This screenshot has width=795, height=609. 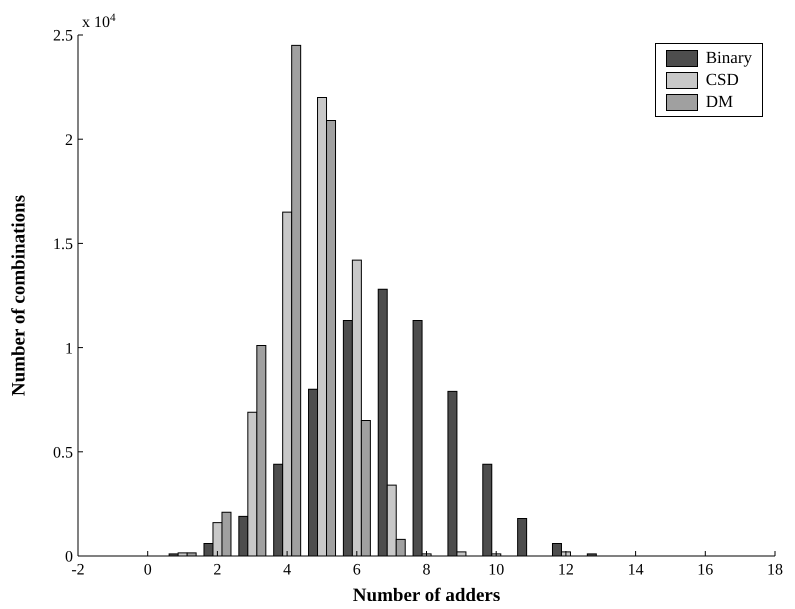 I want to click on x-tick-label: 2, so click(x=217, y=569).